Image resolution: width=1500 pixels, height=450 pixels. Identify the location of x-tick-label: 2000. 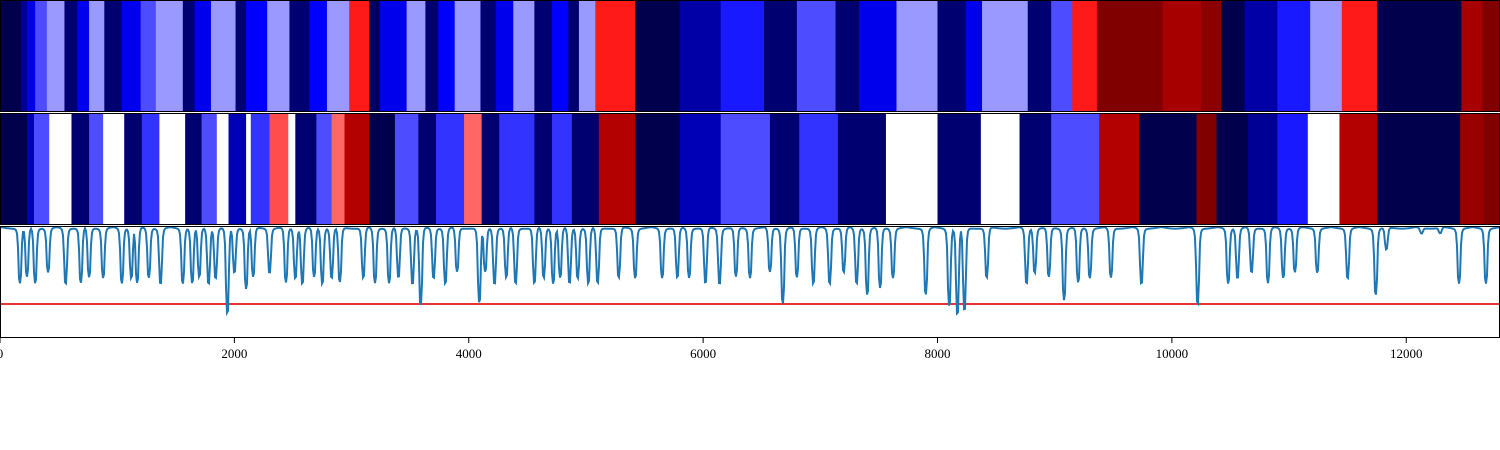
(234, 353).